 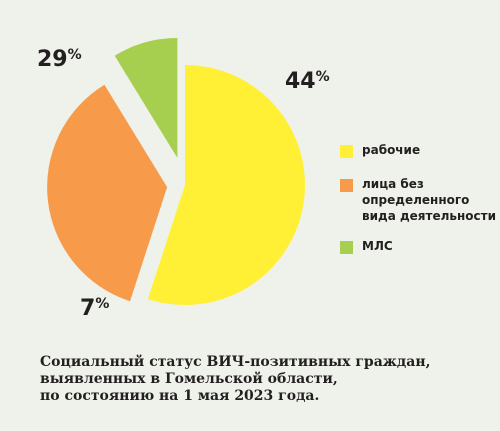 I want to click on legend-swatch-mls, so click(x=346, y=247).